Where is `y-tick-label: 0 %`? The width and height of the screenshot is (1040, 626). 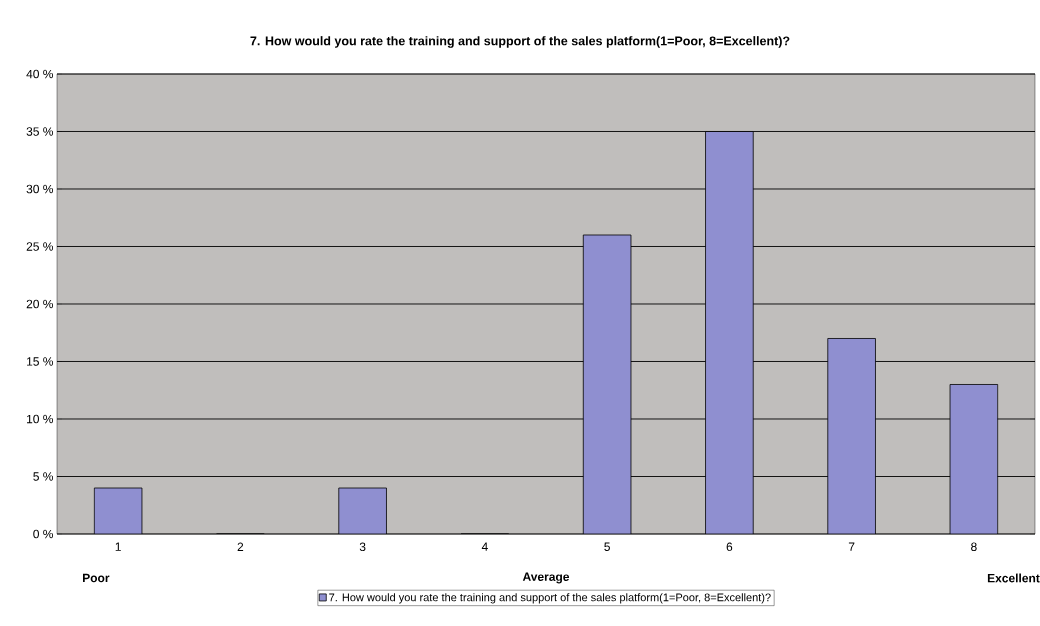
y-tick-label: 0 % is located at coordinates (43, 534).